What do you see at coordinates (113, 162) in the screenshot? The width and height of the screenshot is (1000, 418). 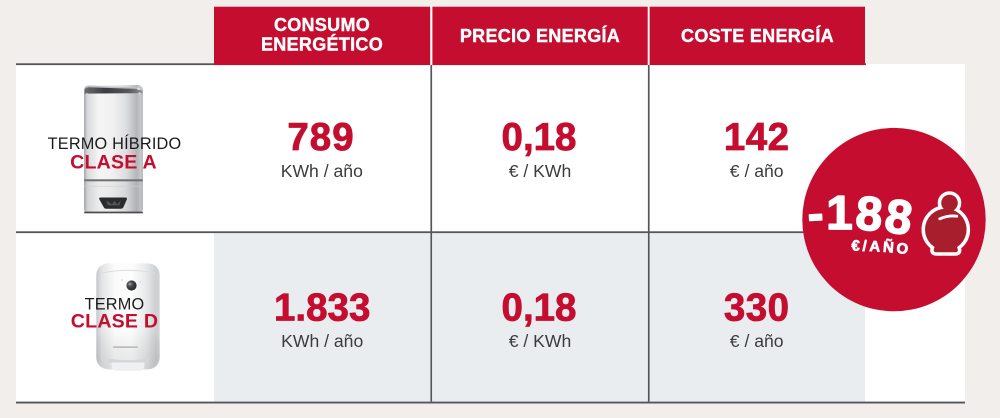 I see `svg-text: CLASE A` at bounding box center [113, 162].